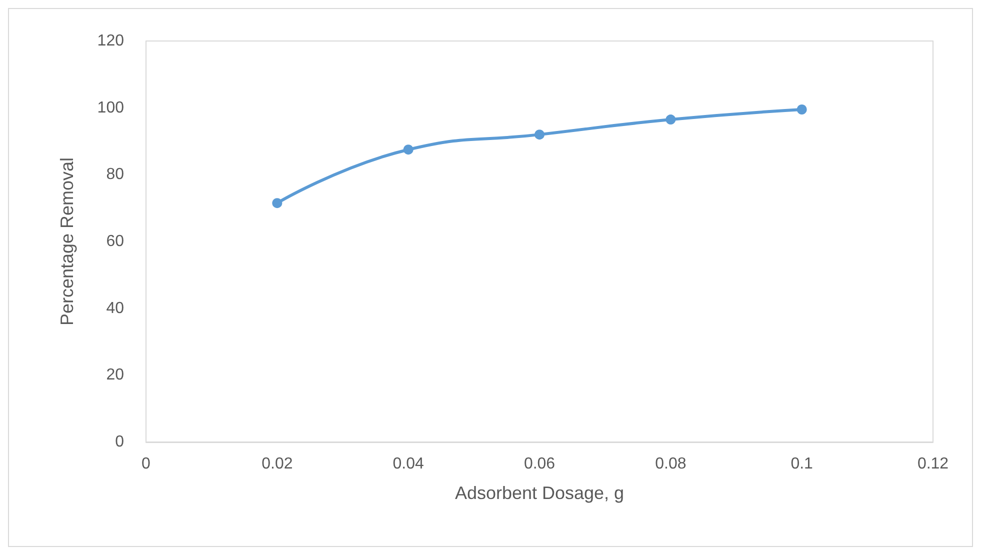 Image resolution: width=981 pixels, height=555 pixels. Describe the element at coordinates (408, 464) in the screenshot. I see `x-tick-label: 0.04` at that location.